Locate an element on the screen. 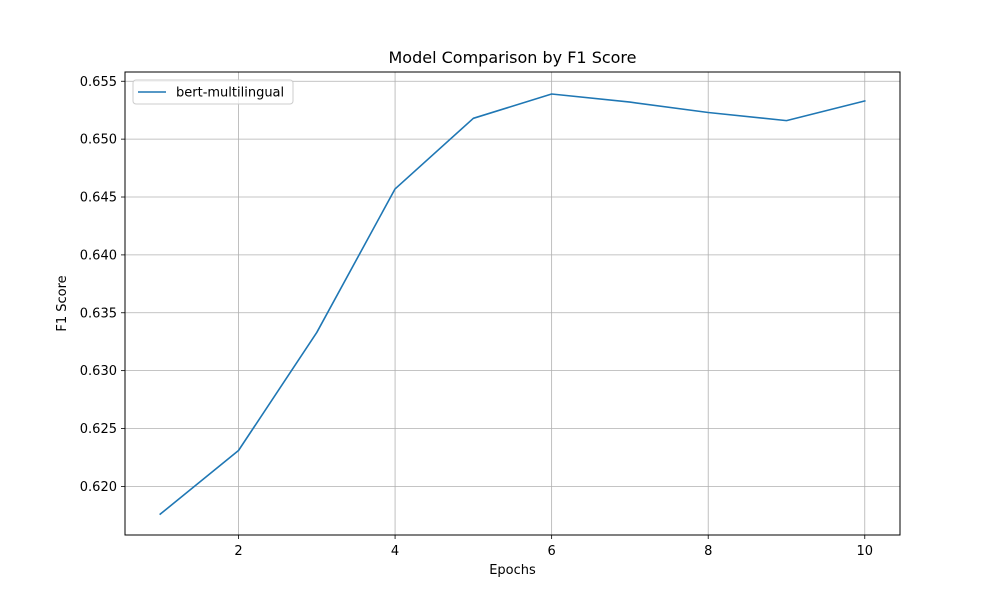 The height and width of the screenshot is (604, 1000). y-tick-label: 0.640 is located at coordinates (98, 255).